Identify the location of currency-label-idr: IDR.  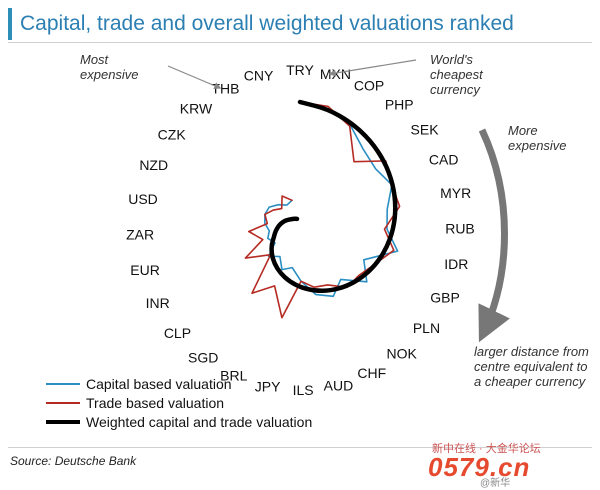
(456, 264).